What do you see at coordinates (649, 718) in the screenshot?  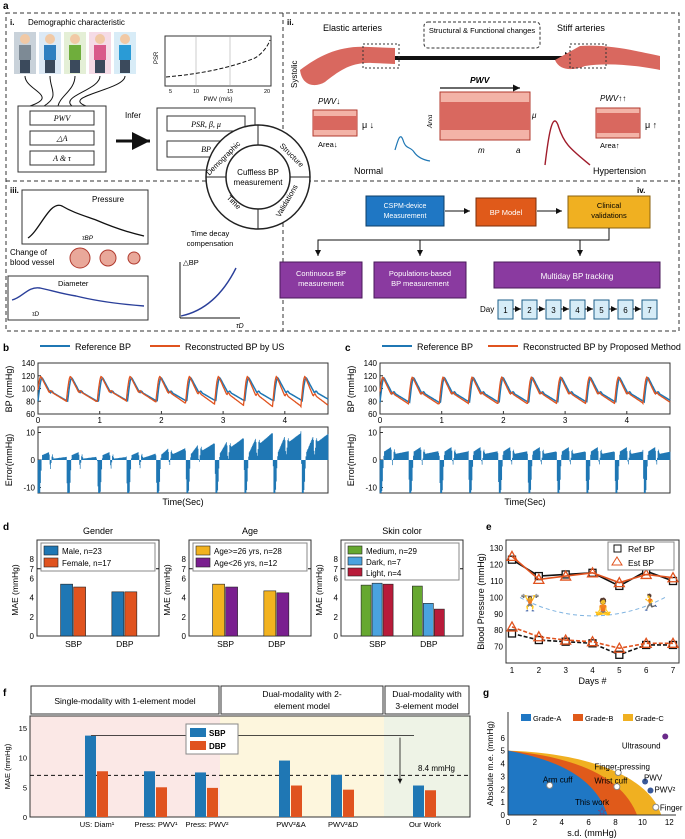 I see `legend-label: Grade-C` at bounding box center [649, 718].